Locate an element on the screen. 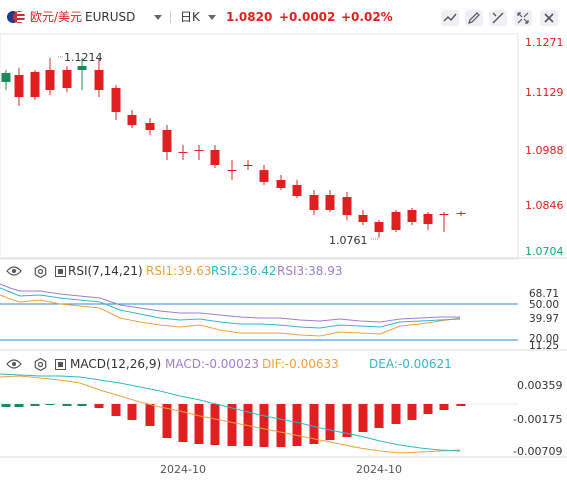  macd-title: MACD(12,26,9) is located at coordinates (116, 364).